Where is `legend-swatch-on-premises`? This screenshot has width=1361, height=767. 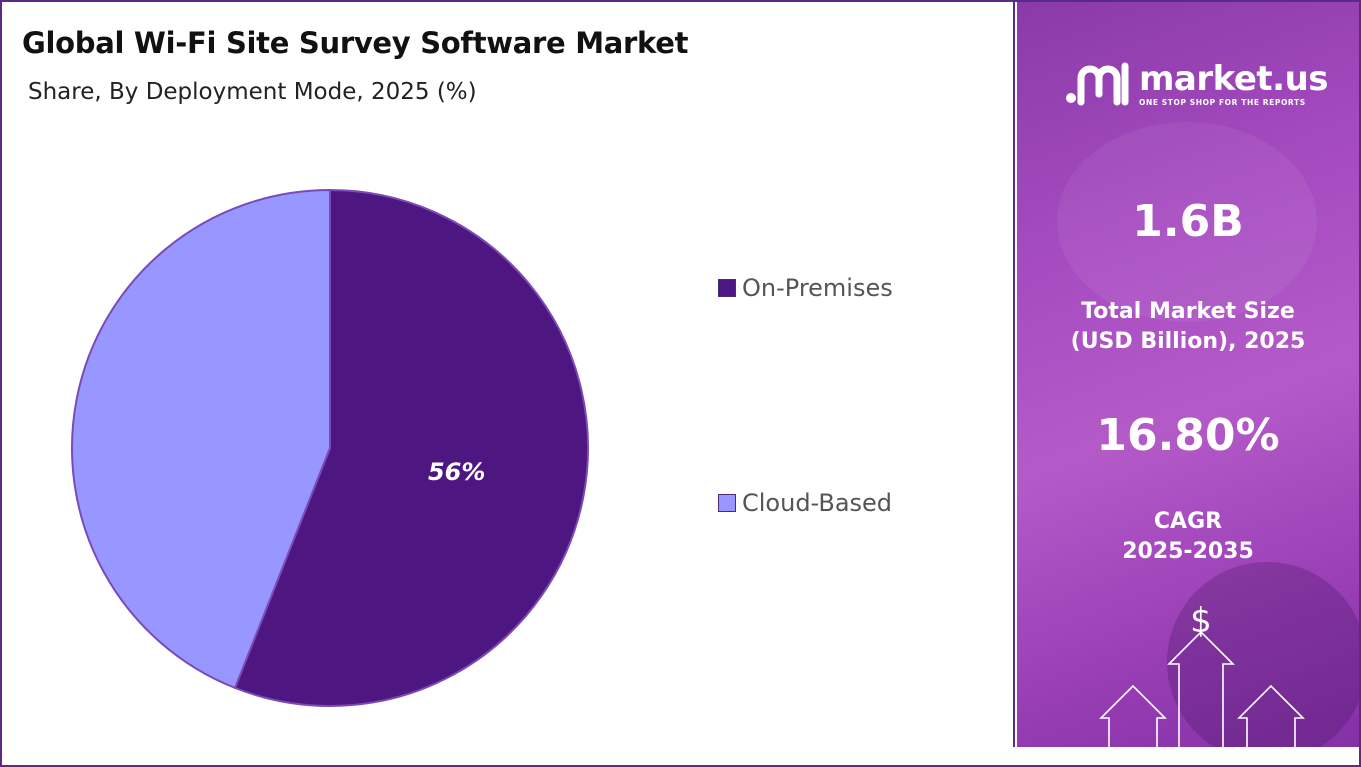 legend-swatch-on-premises is located at coordinates (727, 288).